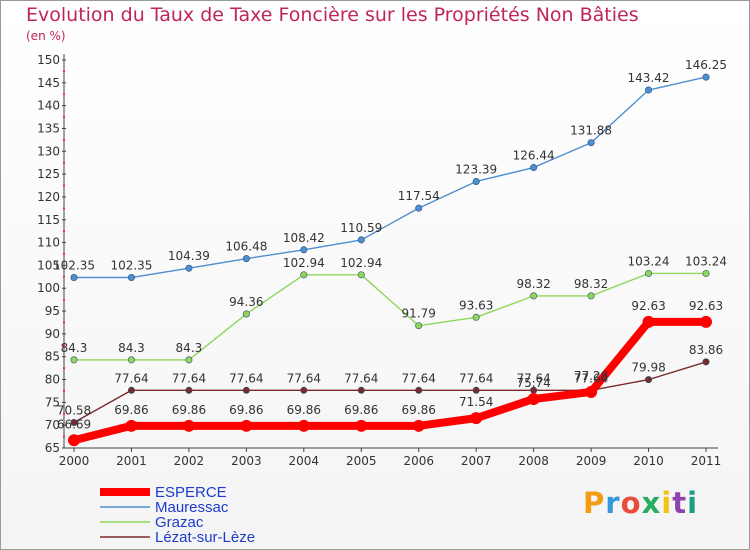 This screenshot has width=750, height=550. What do you see at coordinates (361, 228) in the screenshot?
I see `data-label: 110.59` at bounding box center [361, 228].